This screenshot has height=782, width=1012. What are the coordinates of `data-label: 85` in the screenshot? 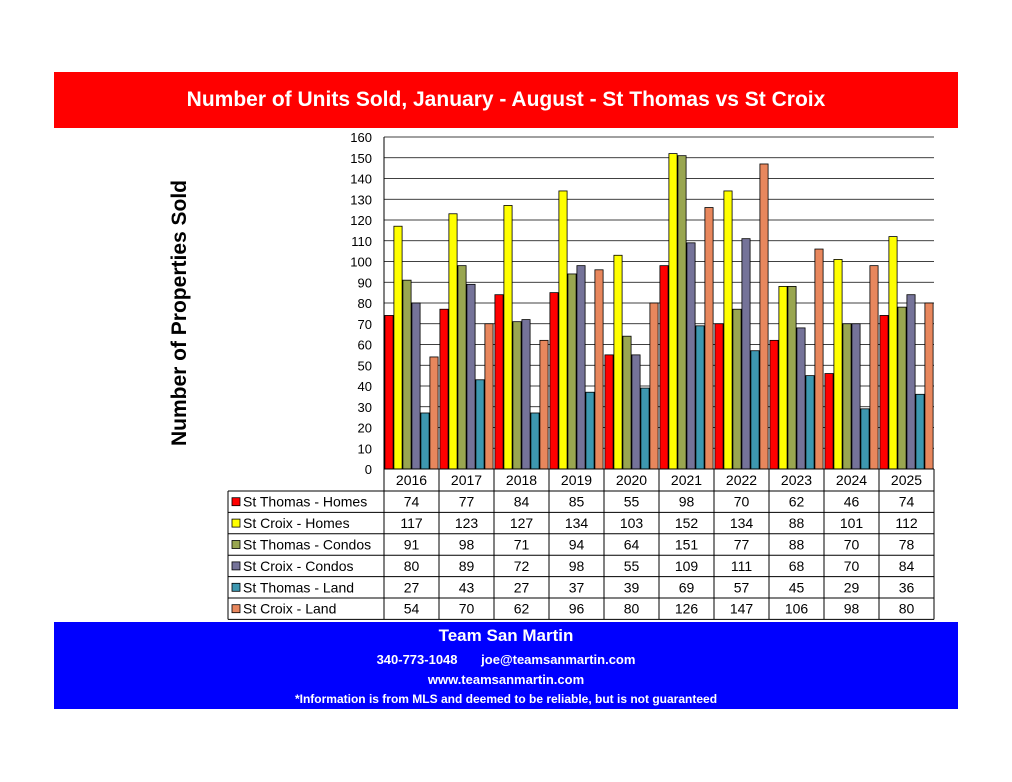 It's located at (577, 502).